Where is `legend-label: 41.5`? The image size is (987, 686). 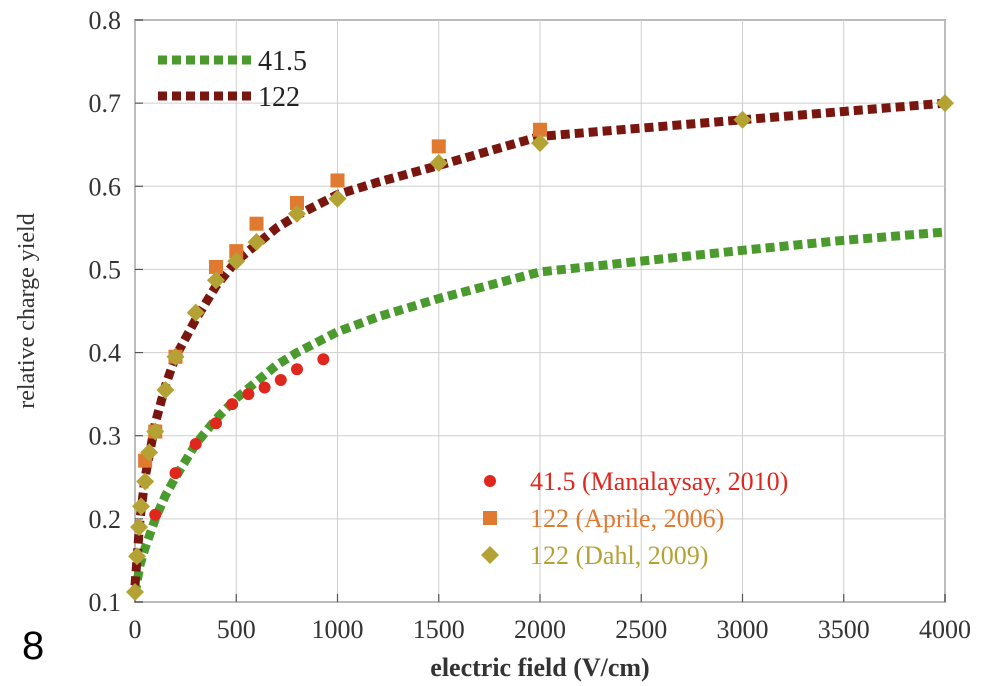
legend-label: 41.5 is located at coordinates (282, 61).